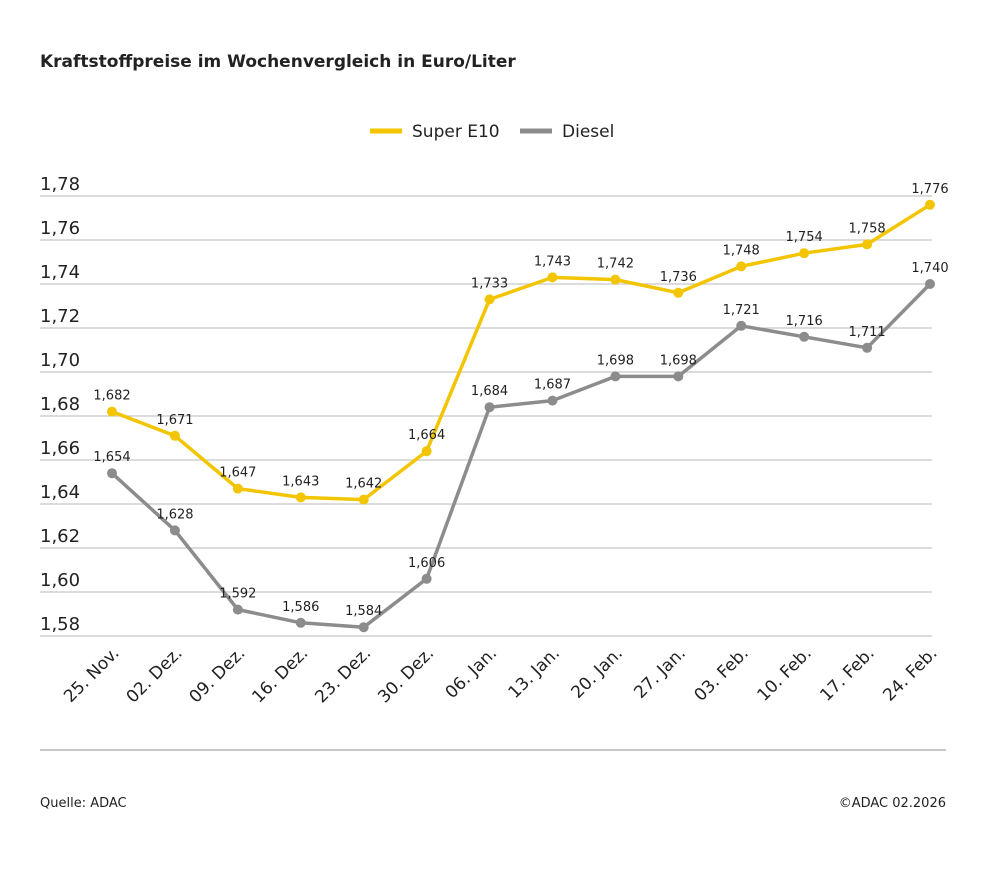 The height and width of the screenshot is (894, 988). I want to click on y-tick-label: 1,68, so click(60, 404).